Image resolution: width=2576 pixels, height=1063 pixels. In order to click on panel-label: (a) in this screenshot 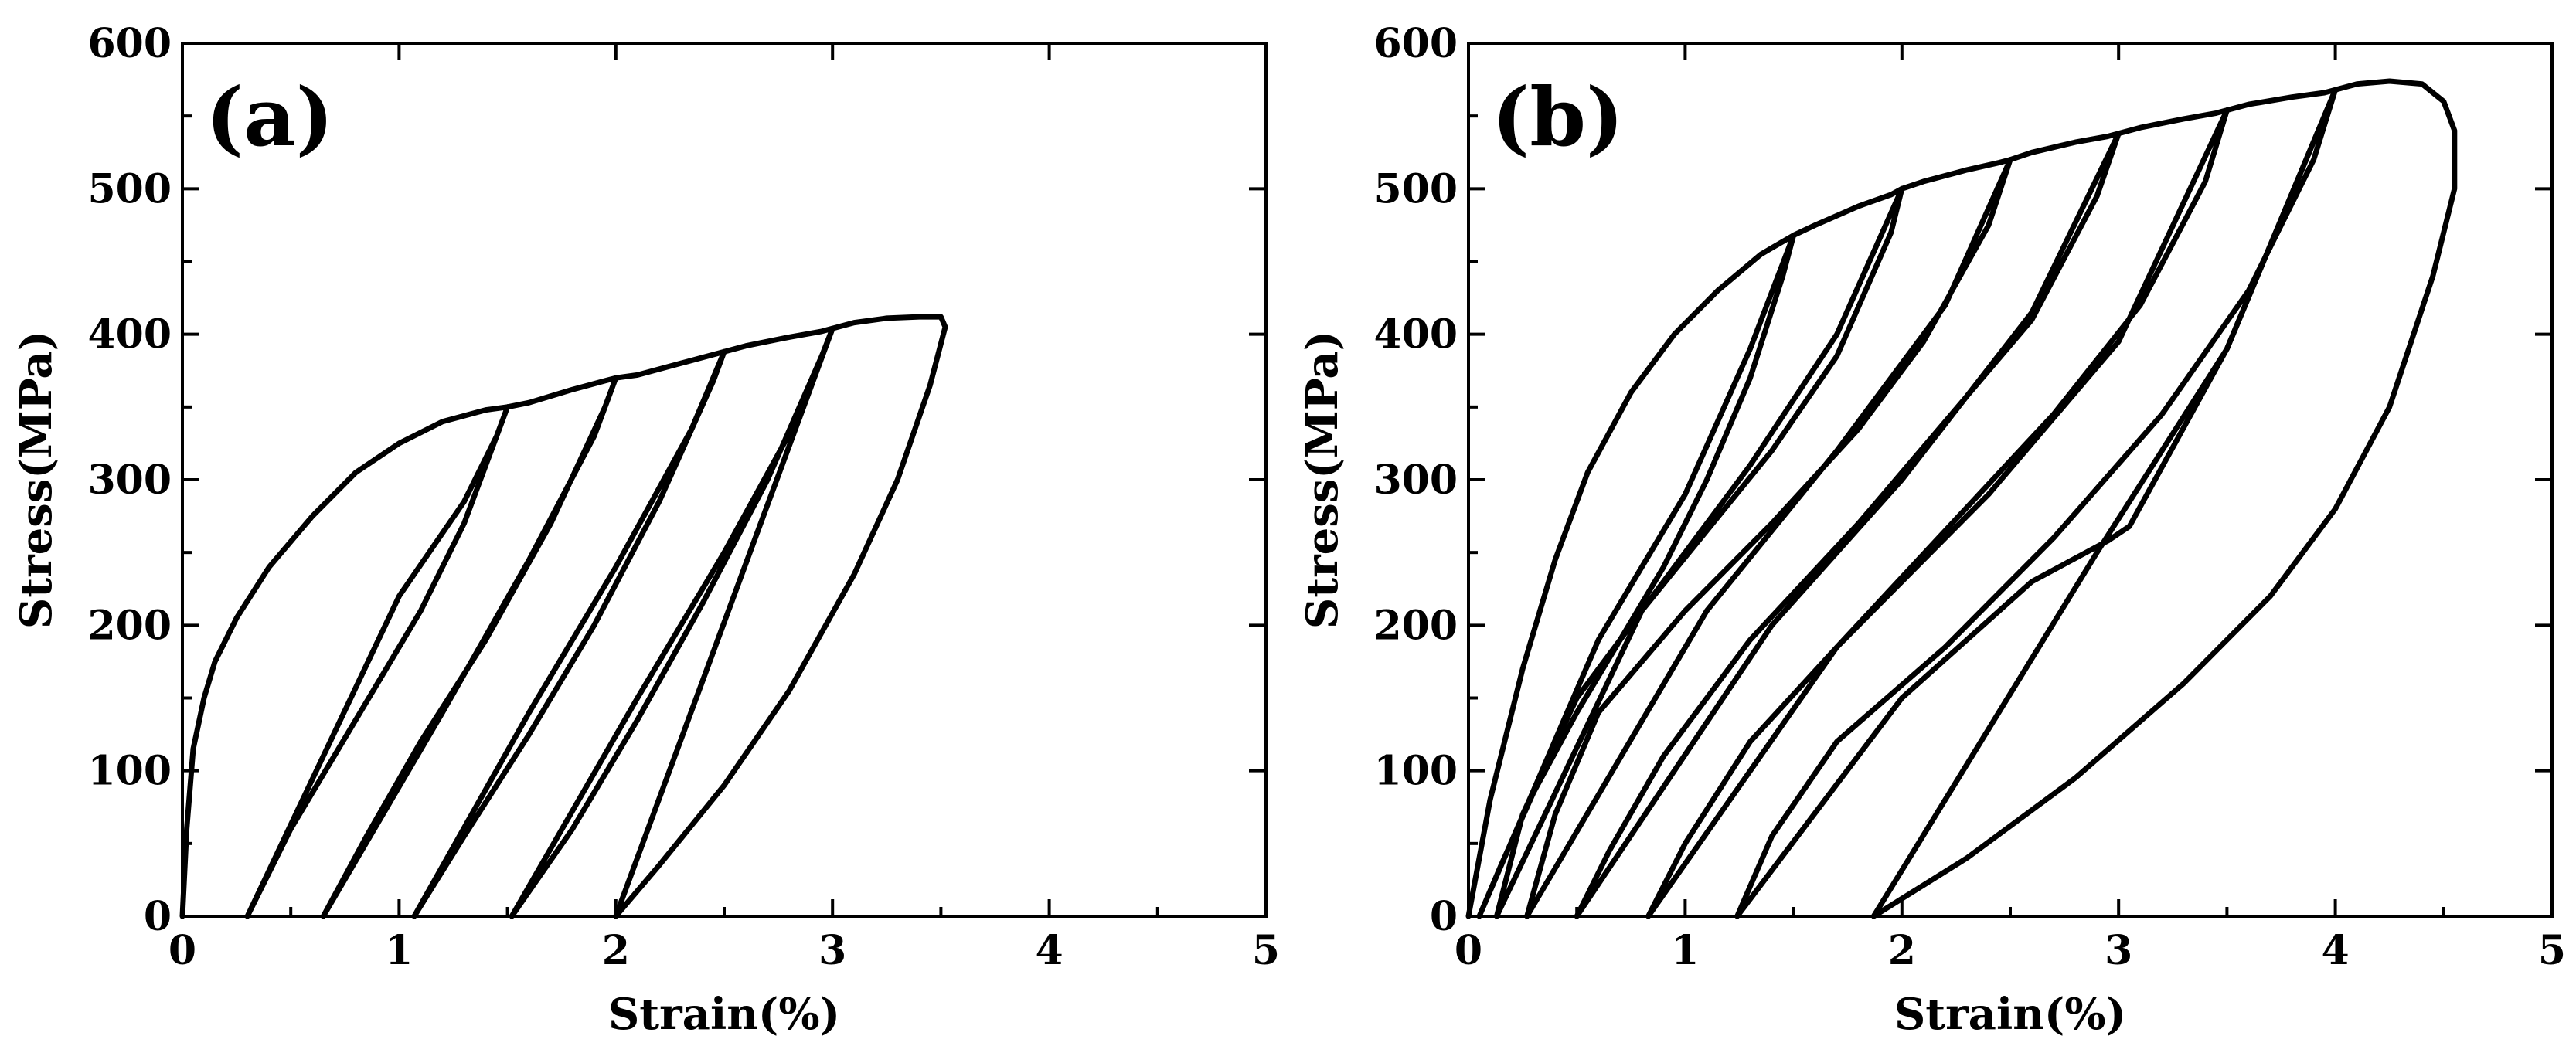, I will do `click(270, 117)`.